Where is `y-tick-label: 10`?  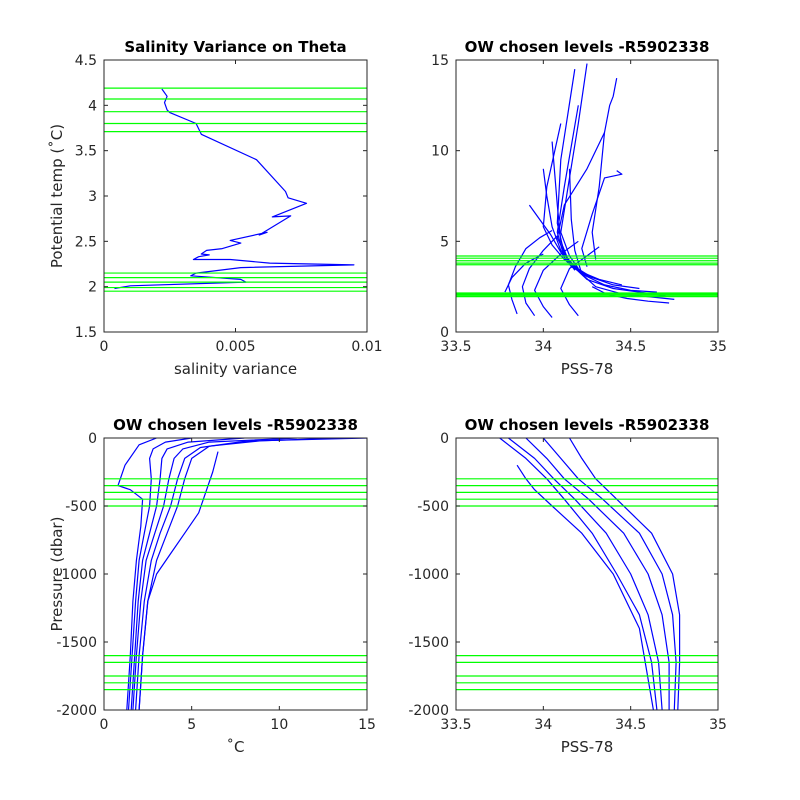 y-tick-label: 10 is located at coordinates (440, 152).